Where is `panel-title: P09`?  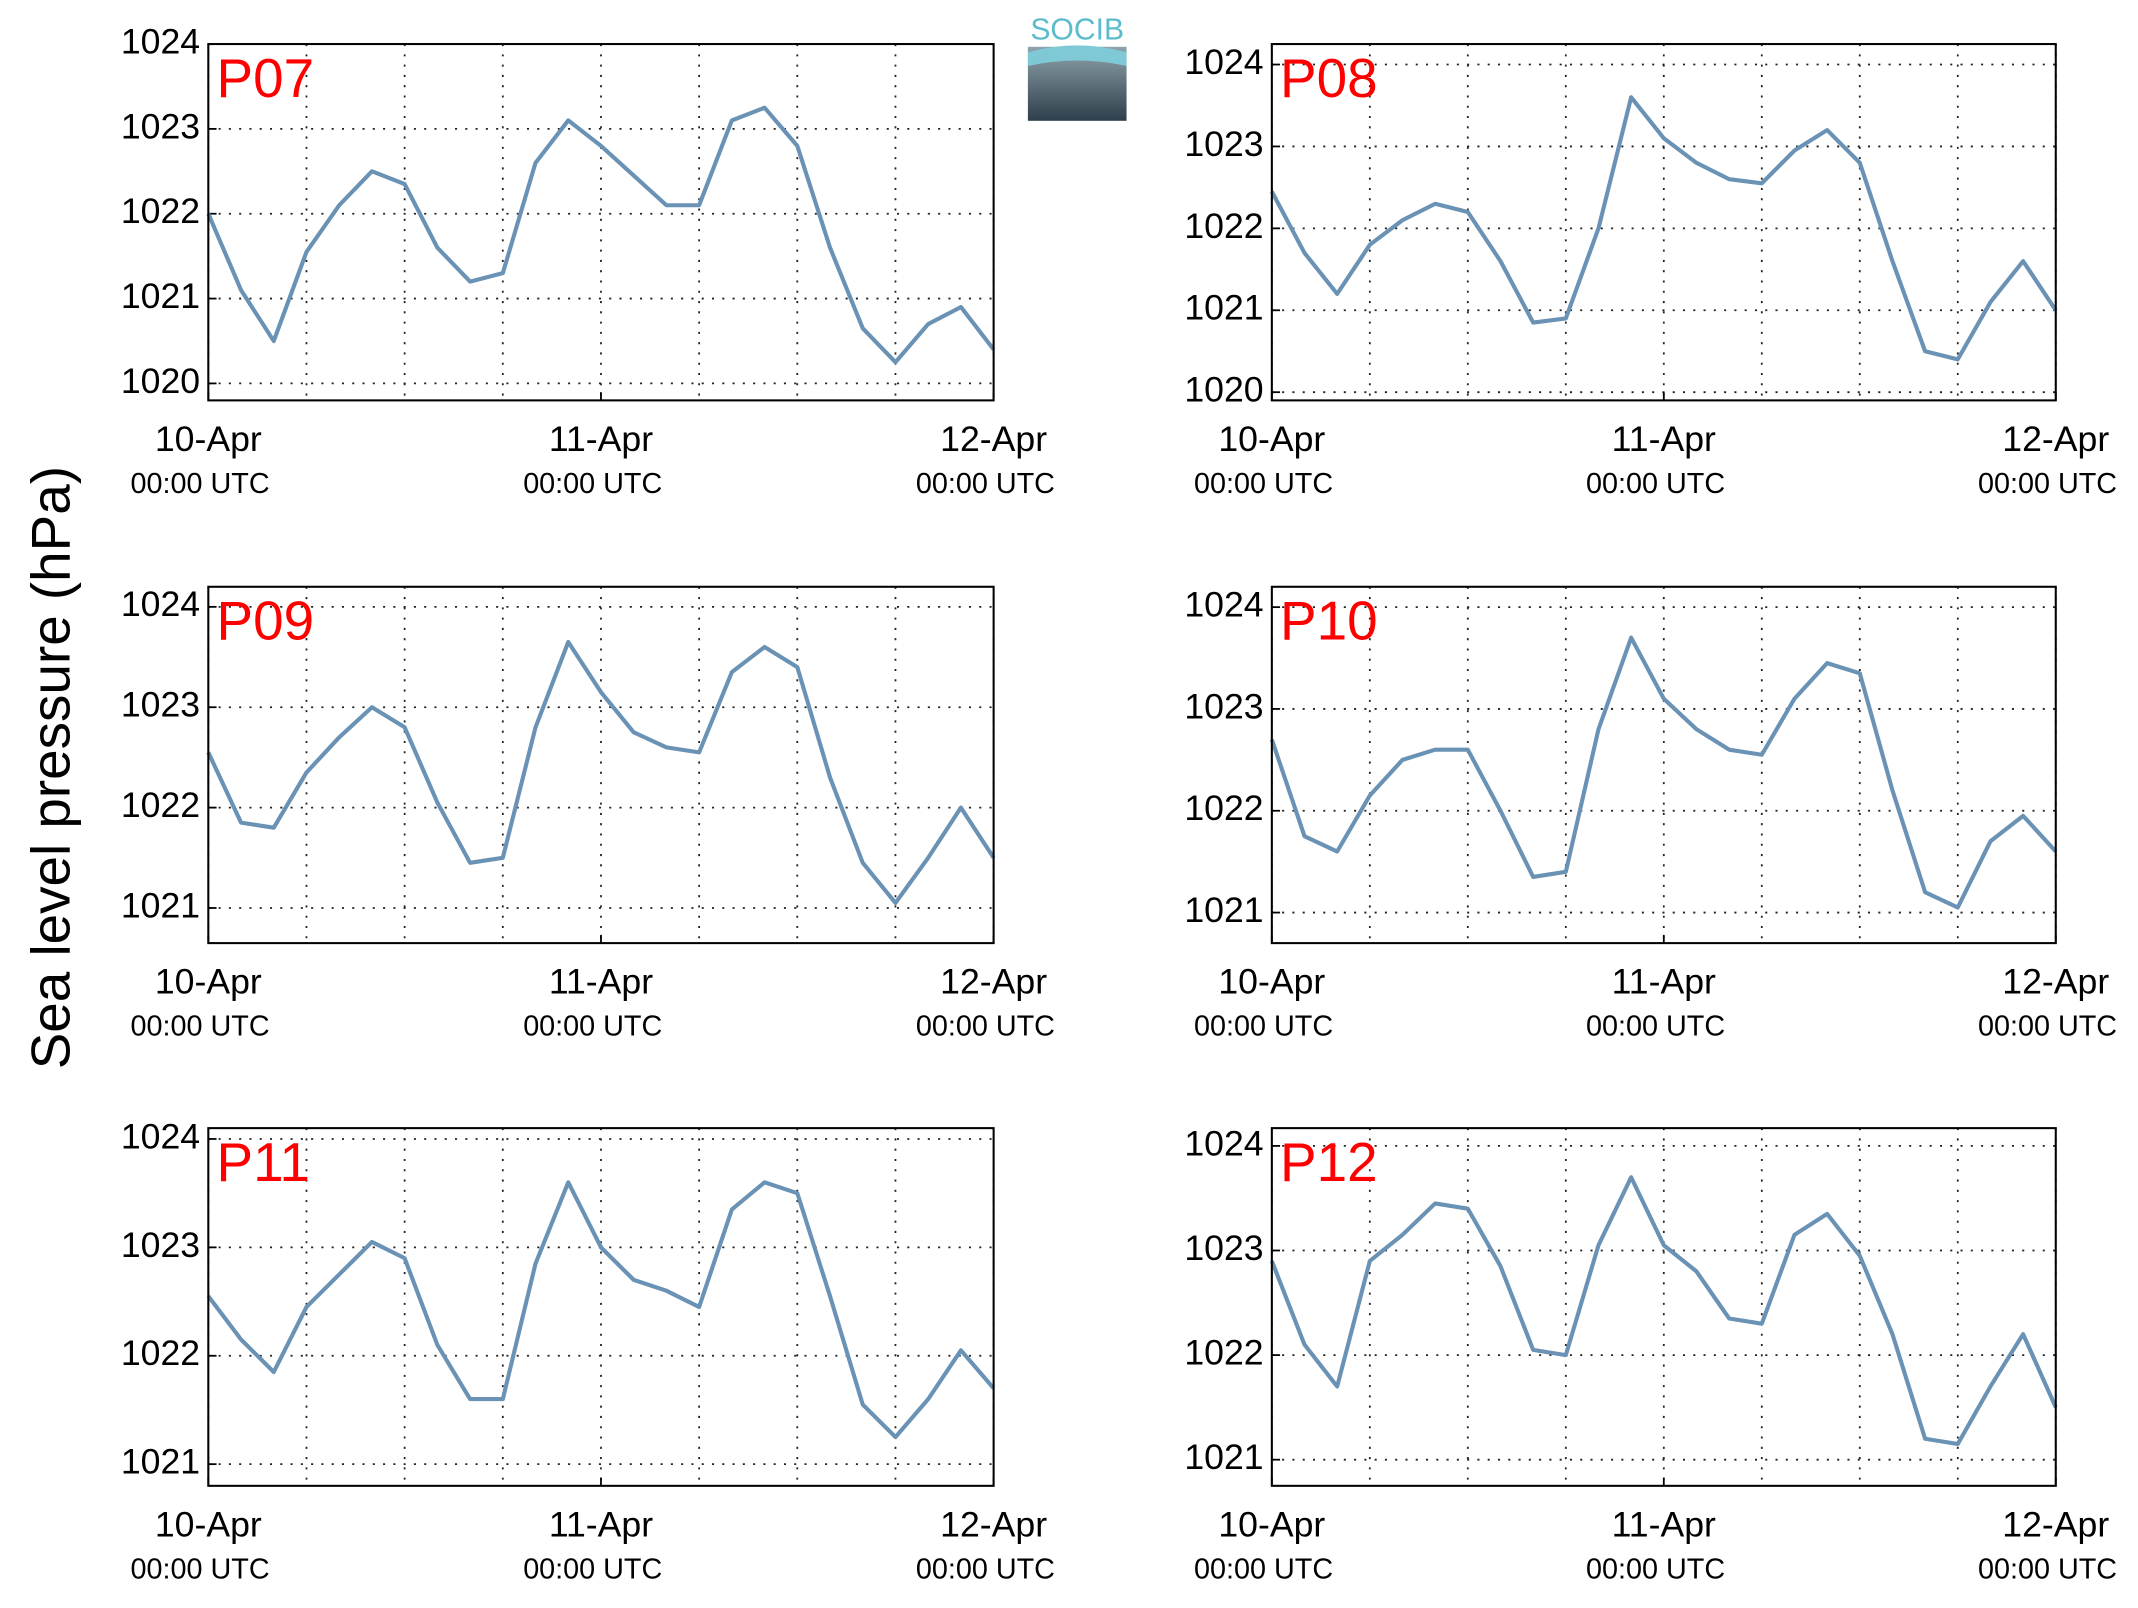 panel-title: P09 is located at coordinates (266, 621).